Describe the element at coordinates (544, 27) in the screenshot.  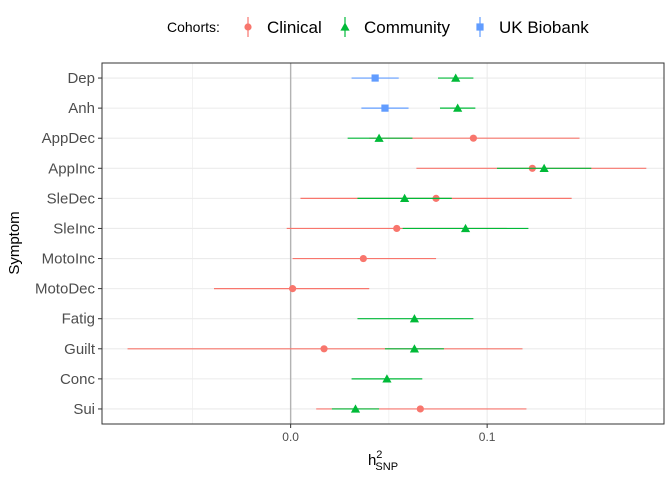
I see `legend-label: UK Biobank` at that location.